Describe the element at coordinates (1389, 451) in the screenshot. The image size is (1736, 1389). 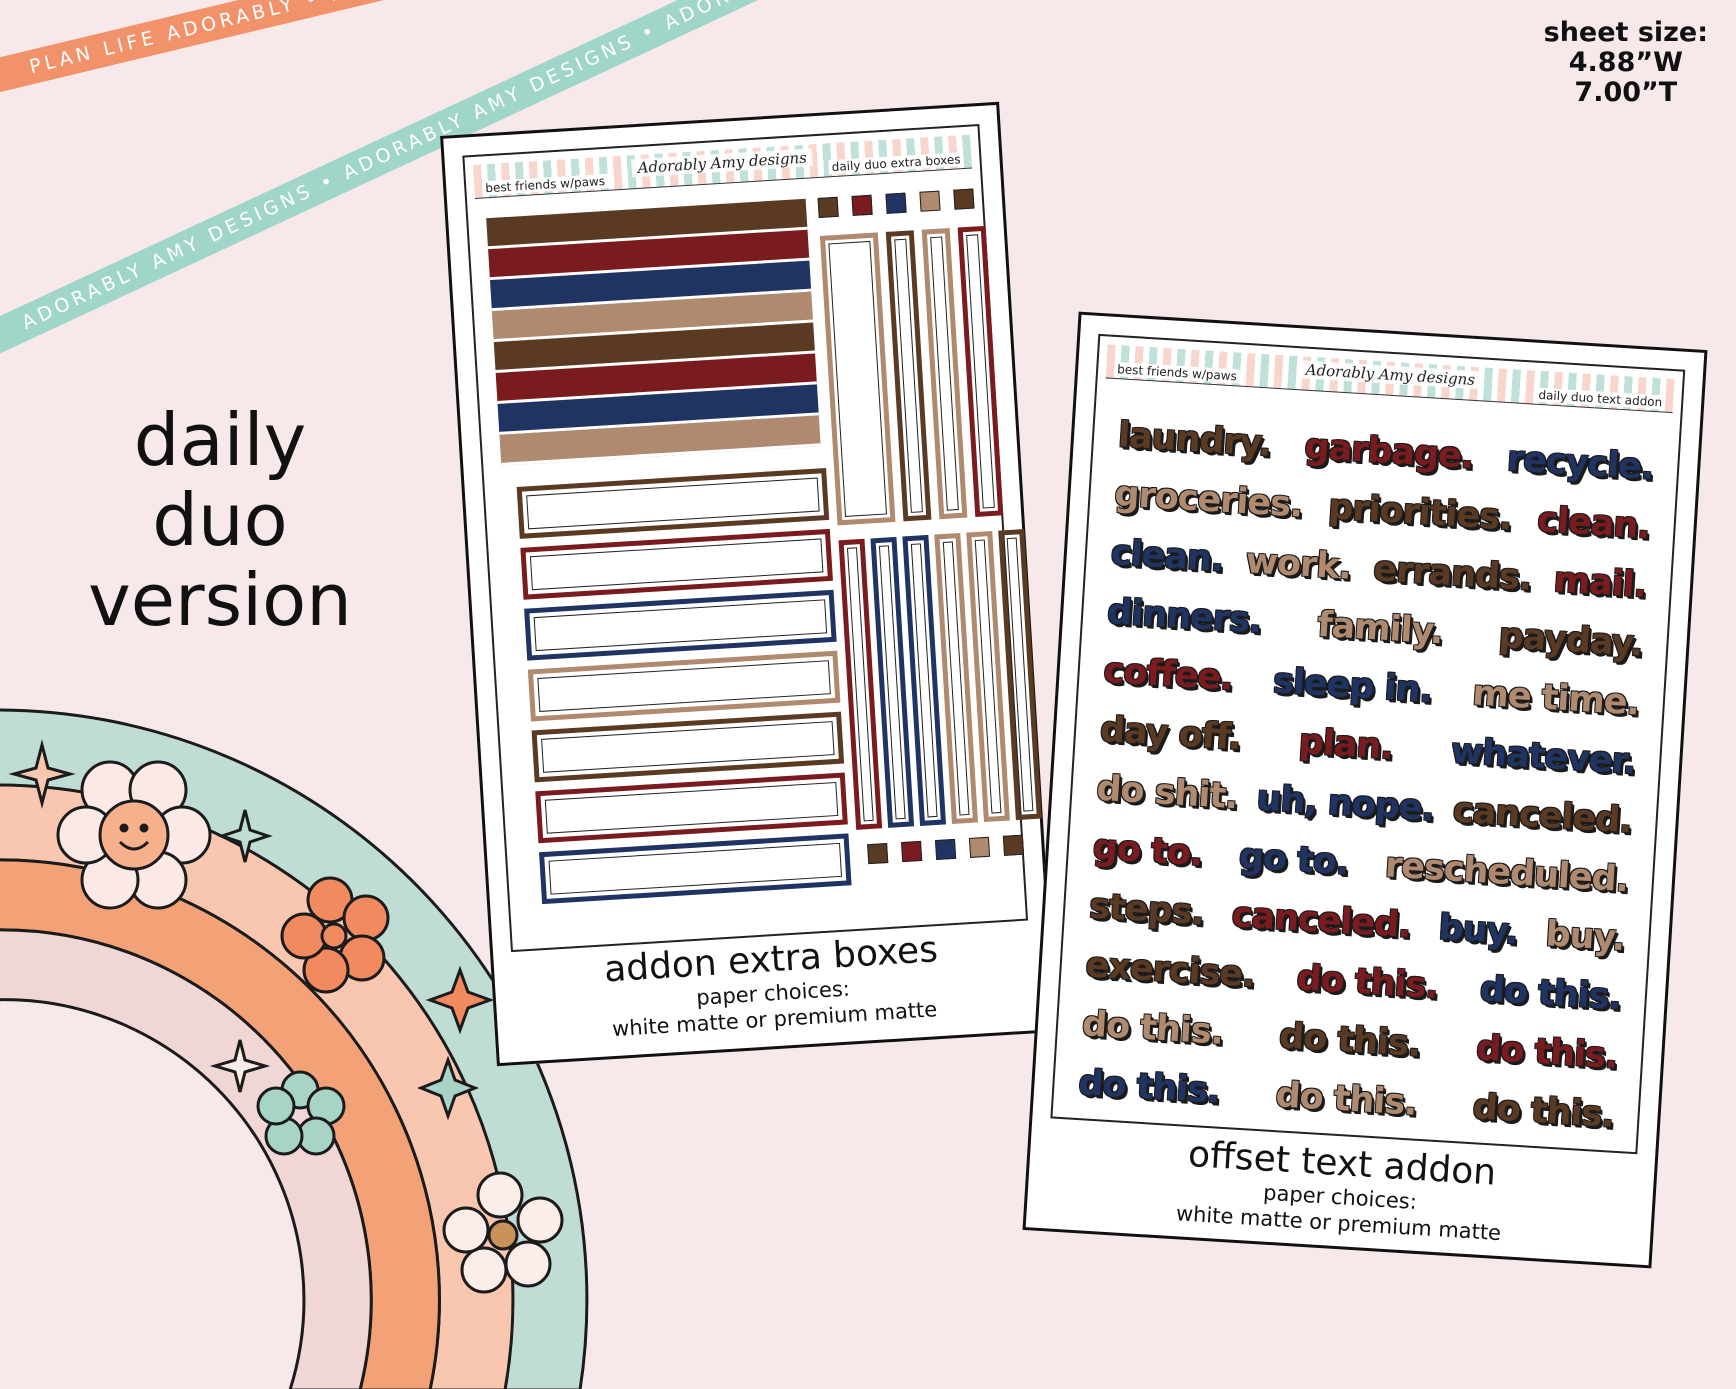
I see `word-sticker: garbage.` at that location.